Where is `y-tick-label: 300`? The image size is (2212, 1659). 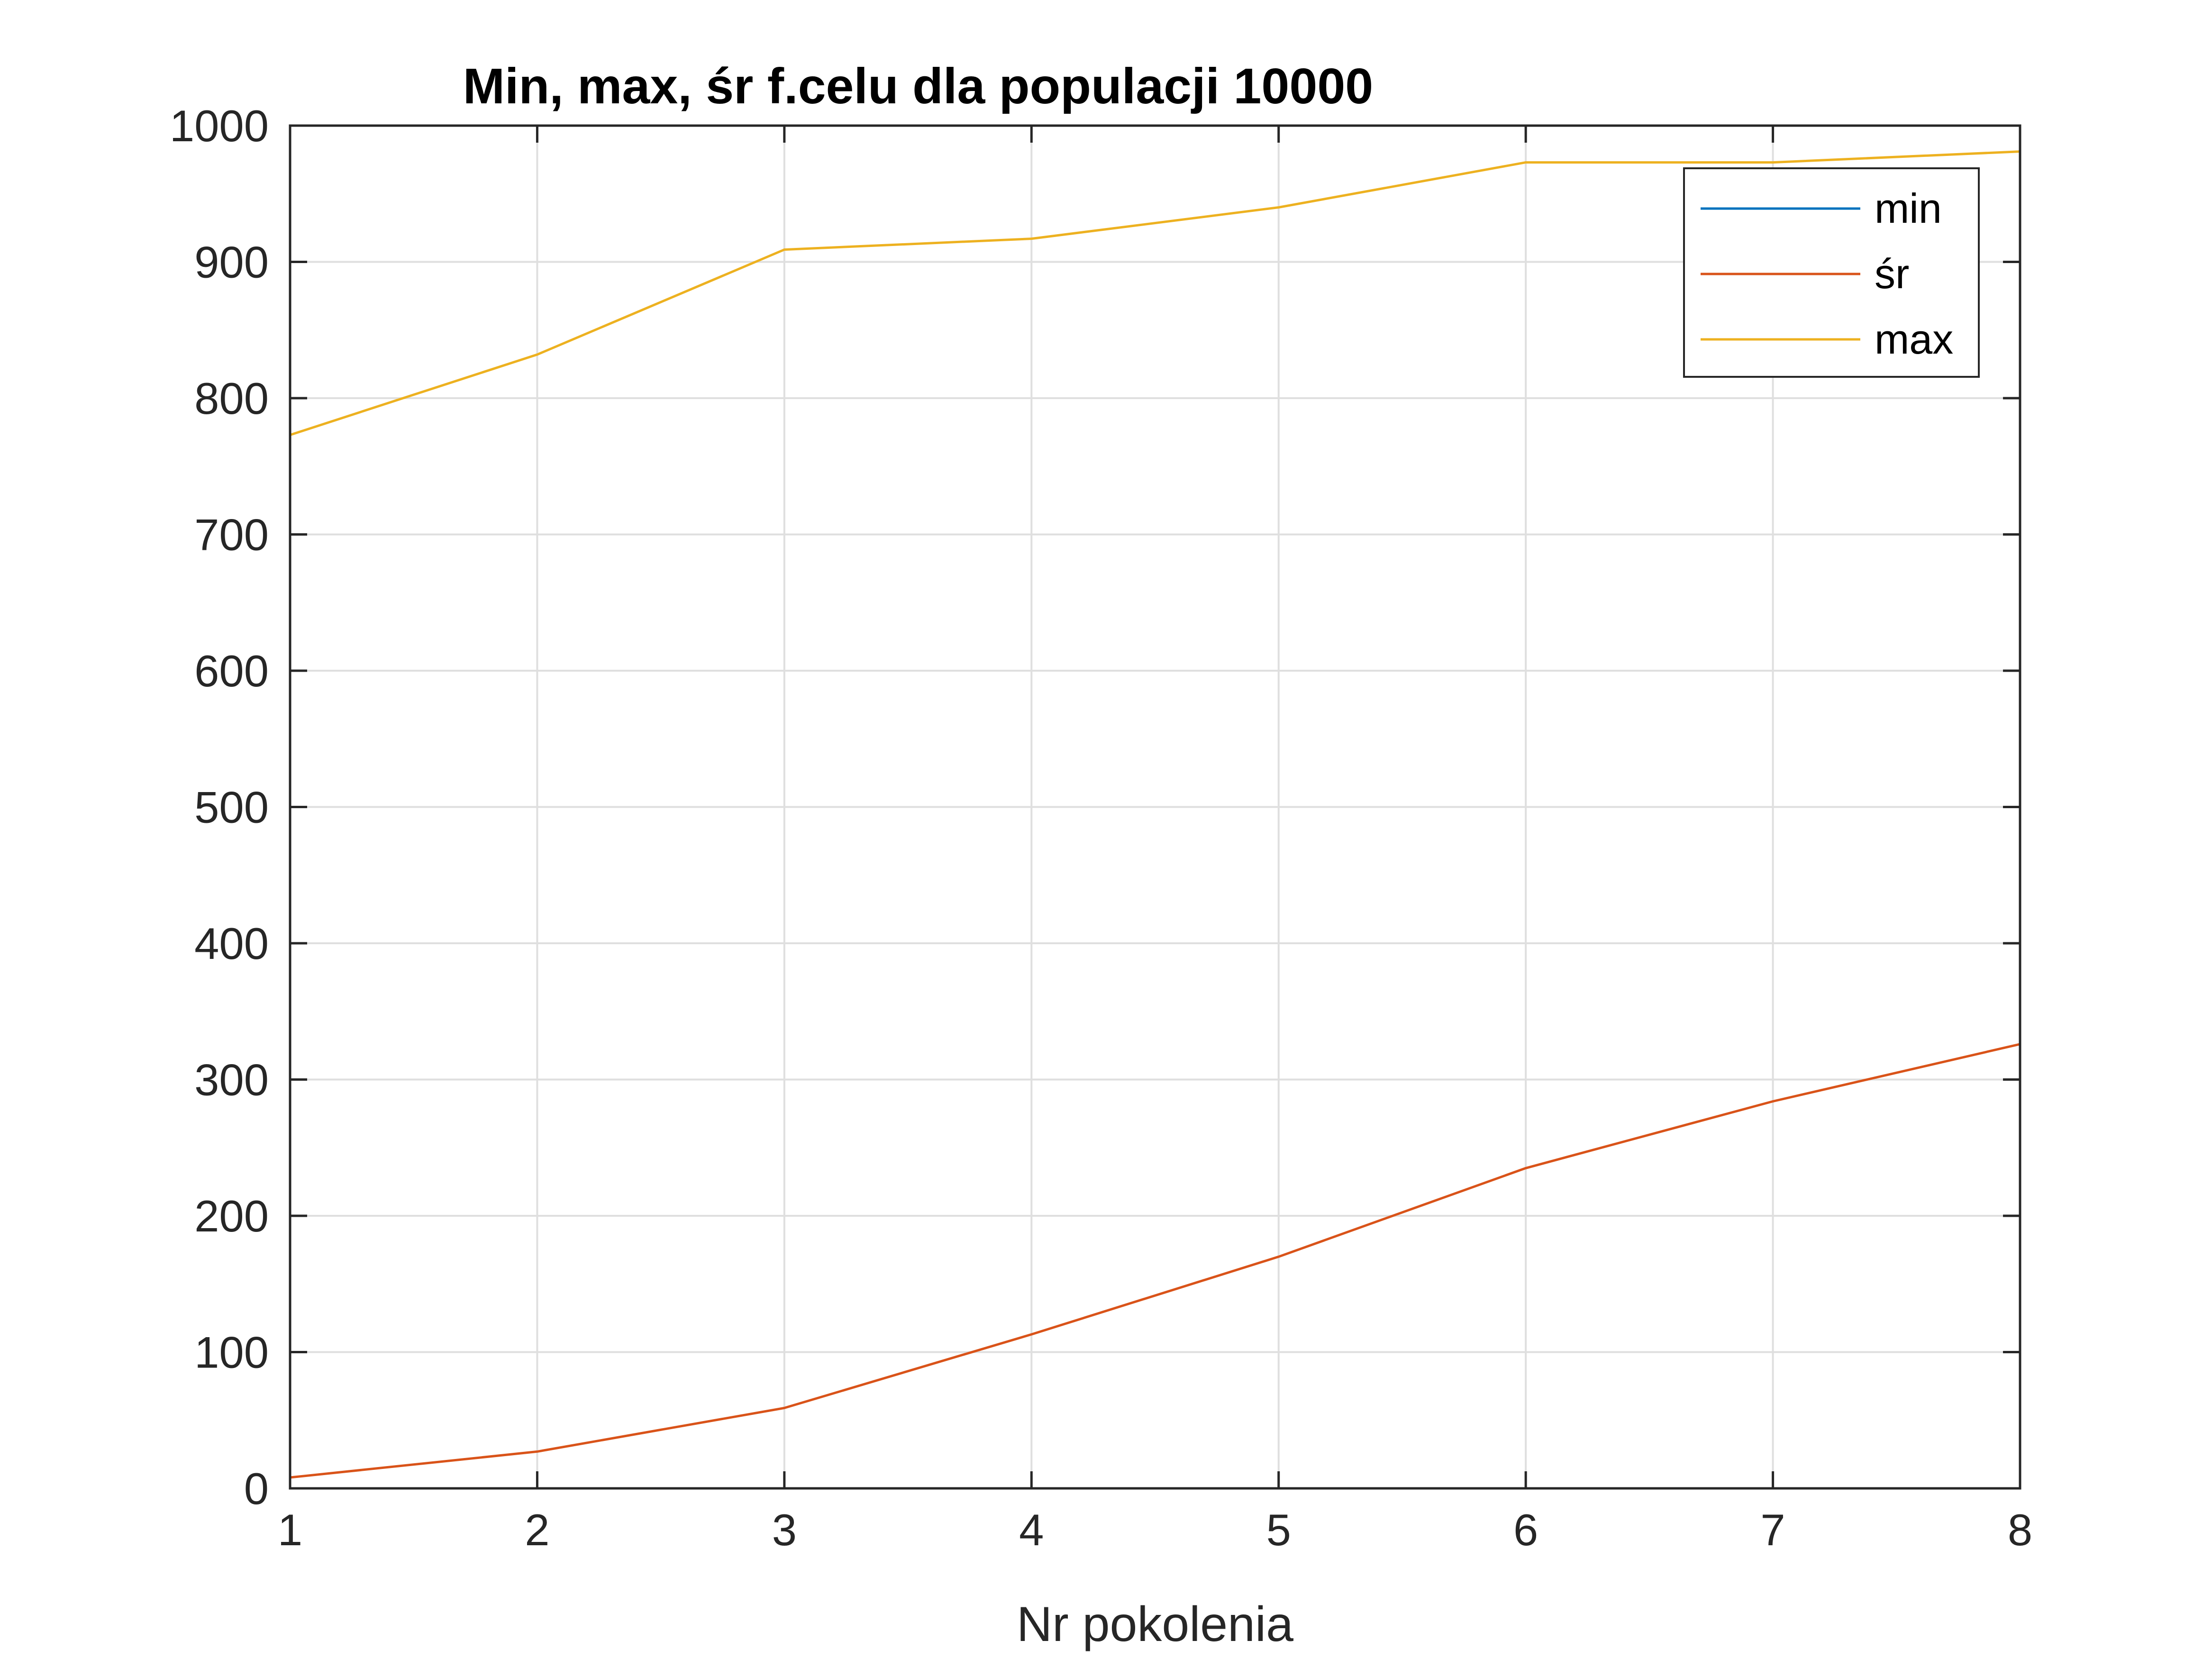
y-tick-label: 300 is located at coordinates (231, 1080).